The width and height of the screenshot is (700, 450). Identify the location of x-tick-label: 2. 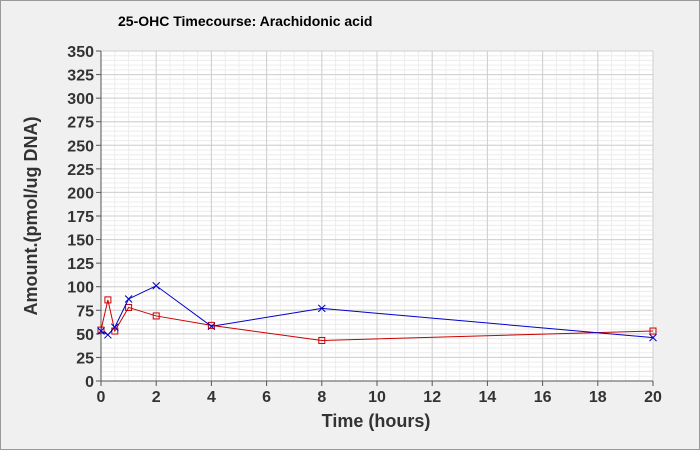
(156, 397).